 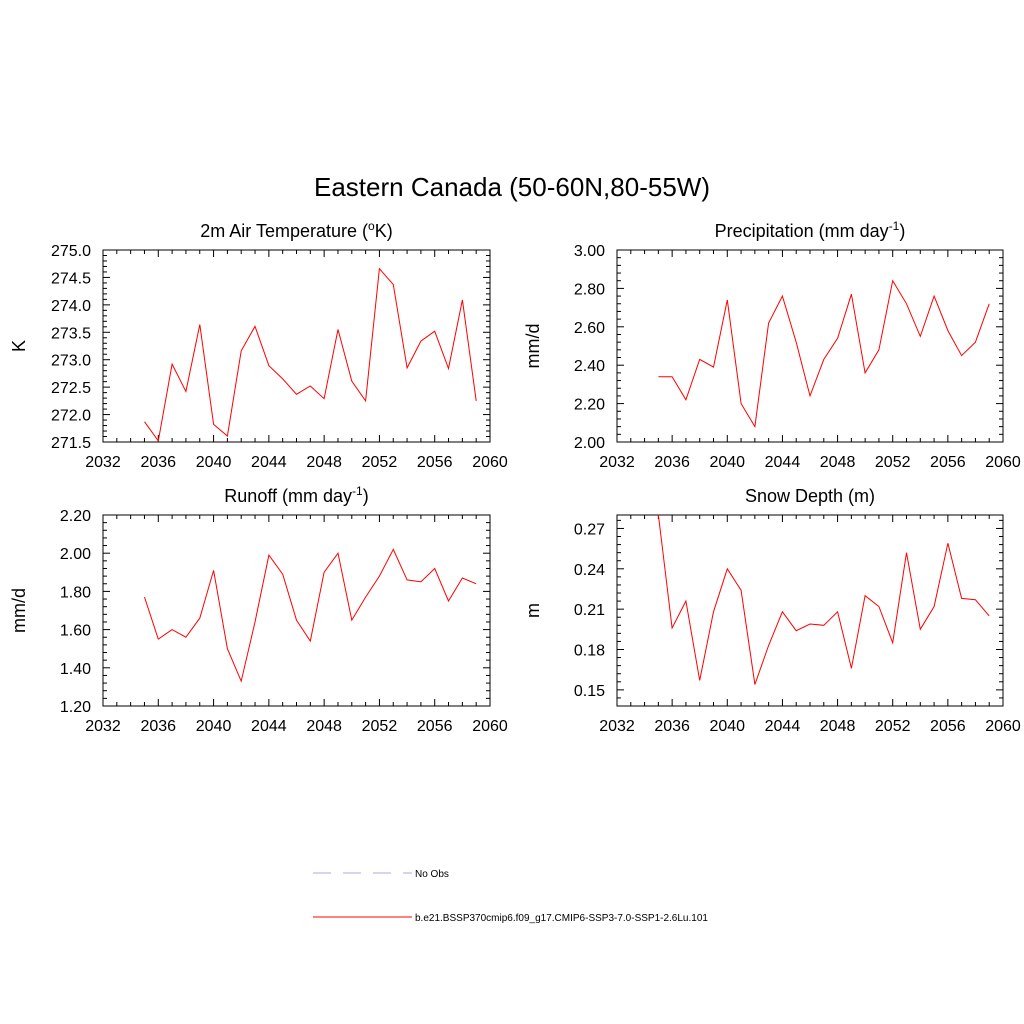 What do you see at coordinates (371, 226) in the screenshot?
I see `panel-title-superscript: o` at bounding box center [371, 226].